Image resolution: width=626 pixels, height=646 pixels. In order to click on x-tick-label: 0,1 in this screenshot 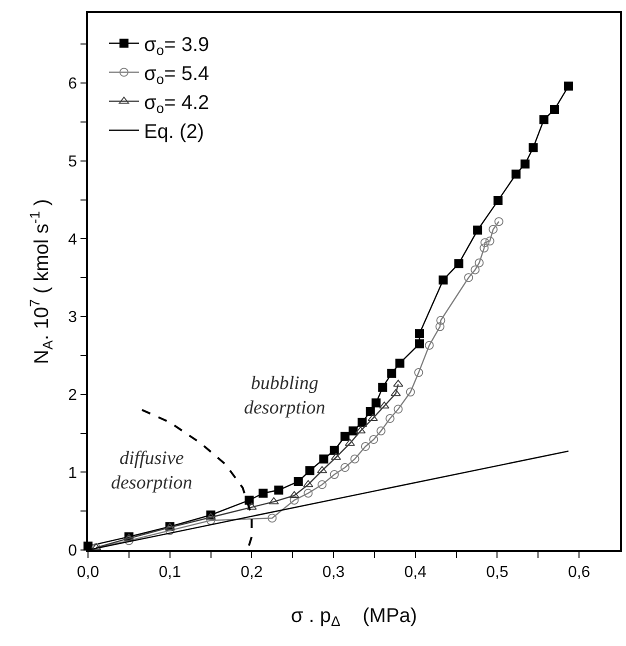, I will do `click(170, 572)`.